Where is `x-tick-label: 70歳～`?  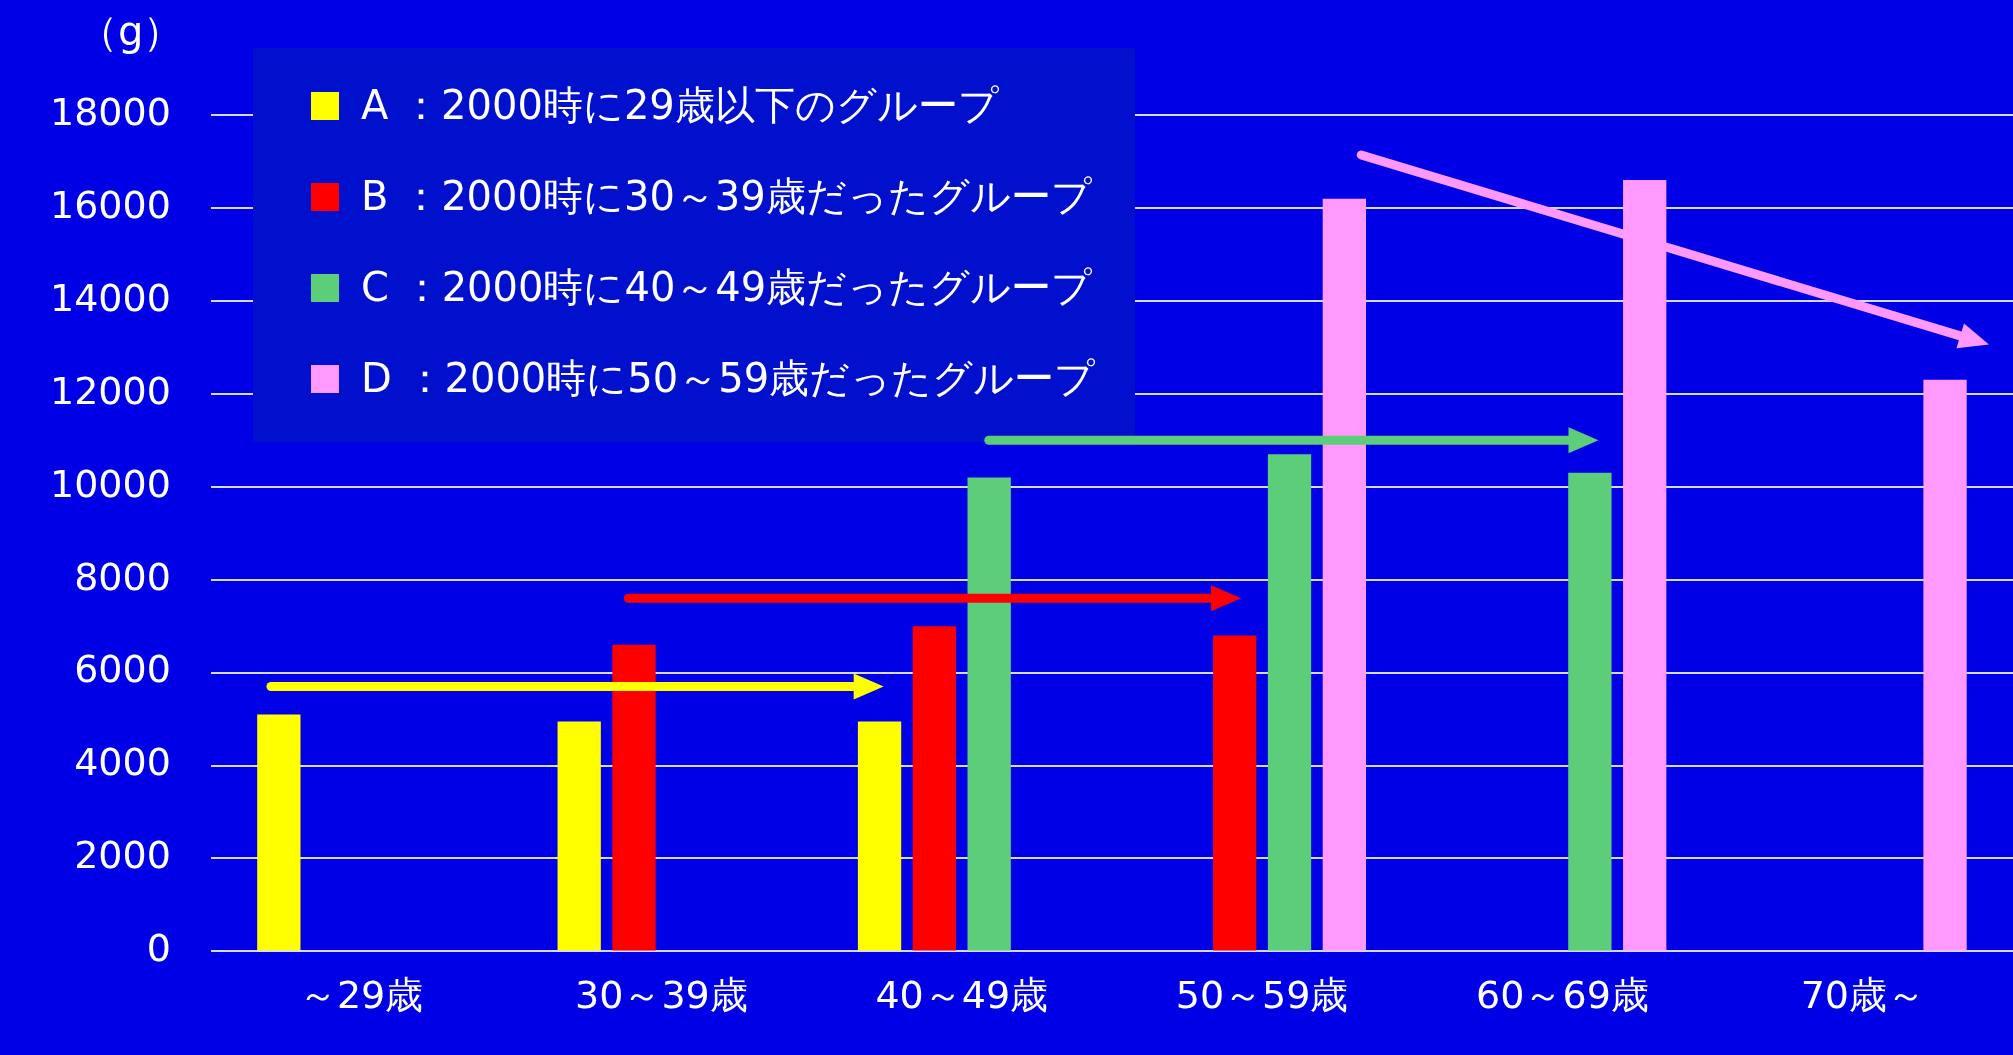
x-tick-label: 70歳～ is located at coordinates (1862, 995).